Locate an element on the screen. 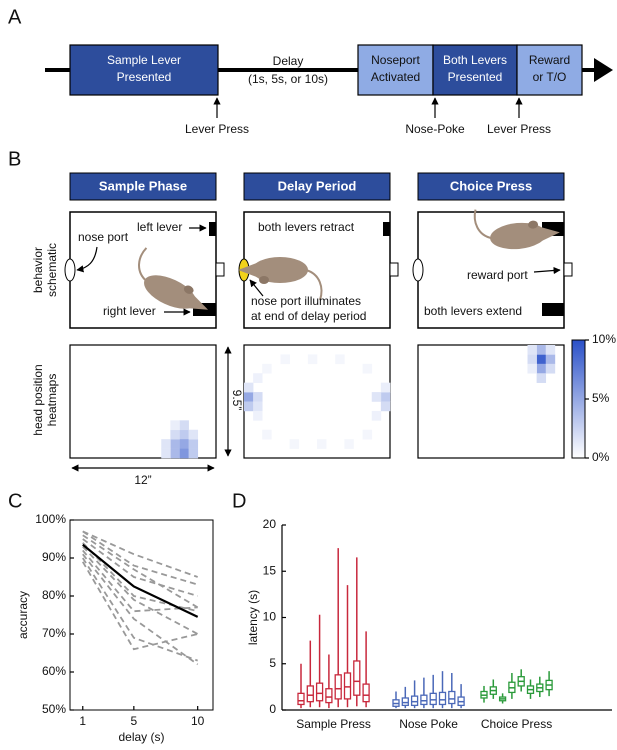 The height and width of the screenshot is (750, 617). annotation: reward port is located at coordinates (497, 275).